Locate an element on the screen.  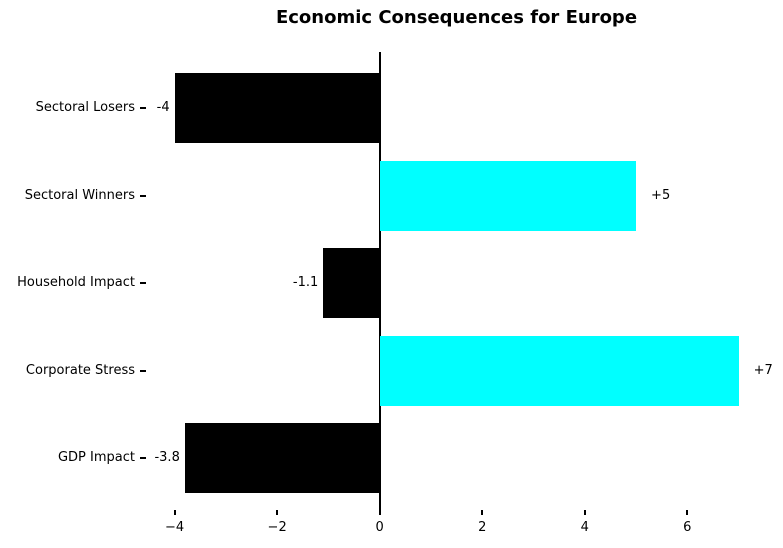
value-label-household-impact: -1.1 is located at coordinates (305, 283).